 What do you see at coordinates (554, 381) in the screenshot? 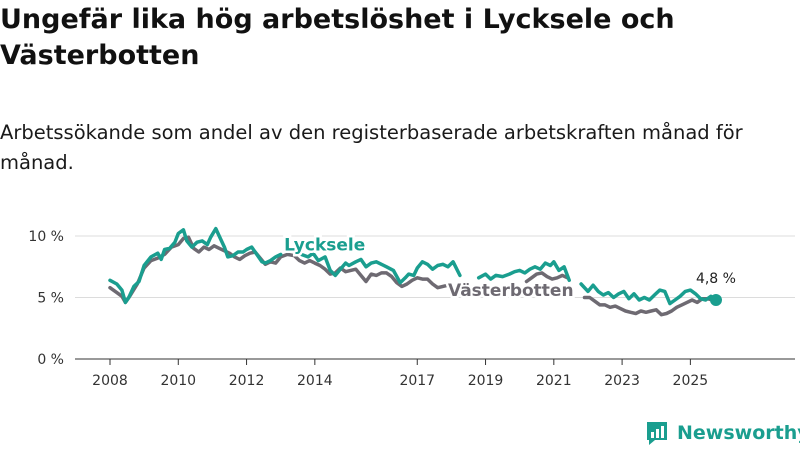
I see `x-tick-label: 2021` at bounding box center [554, 381].